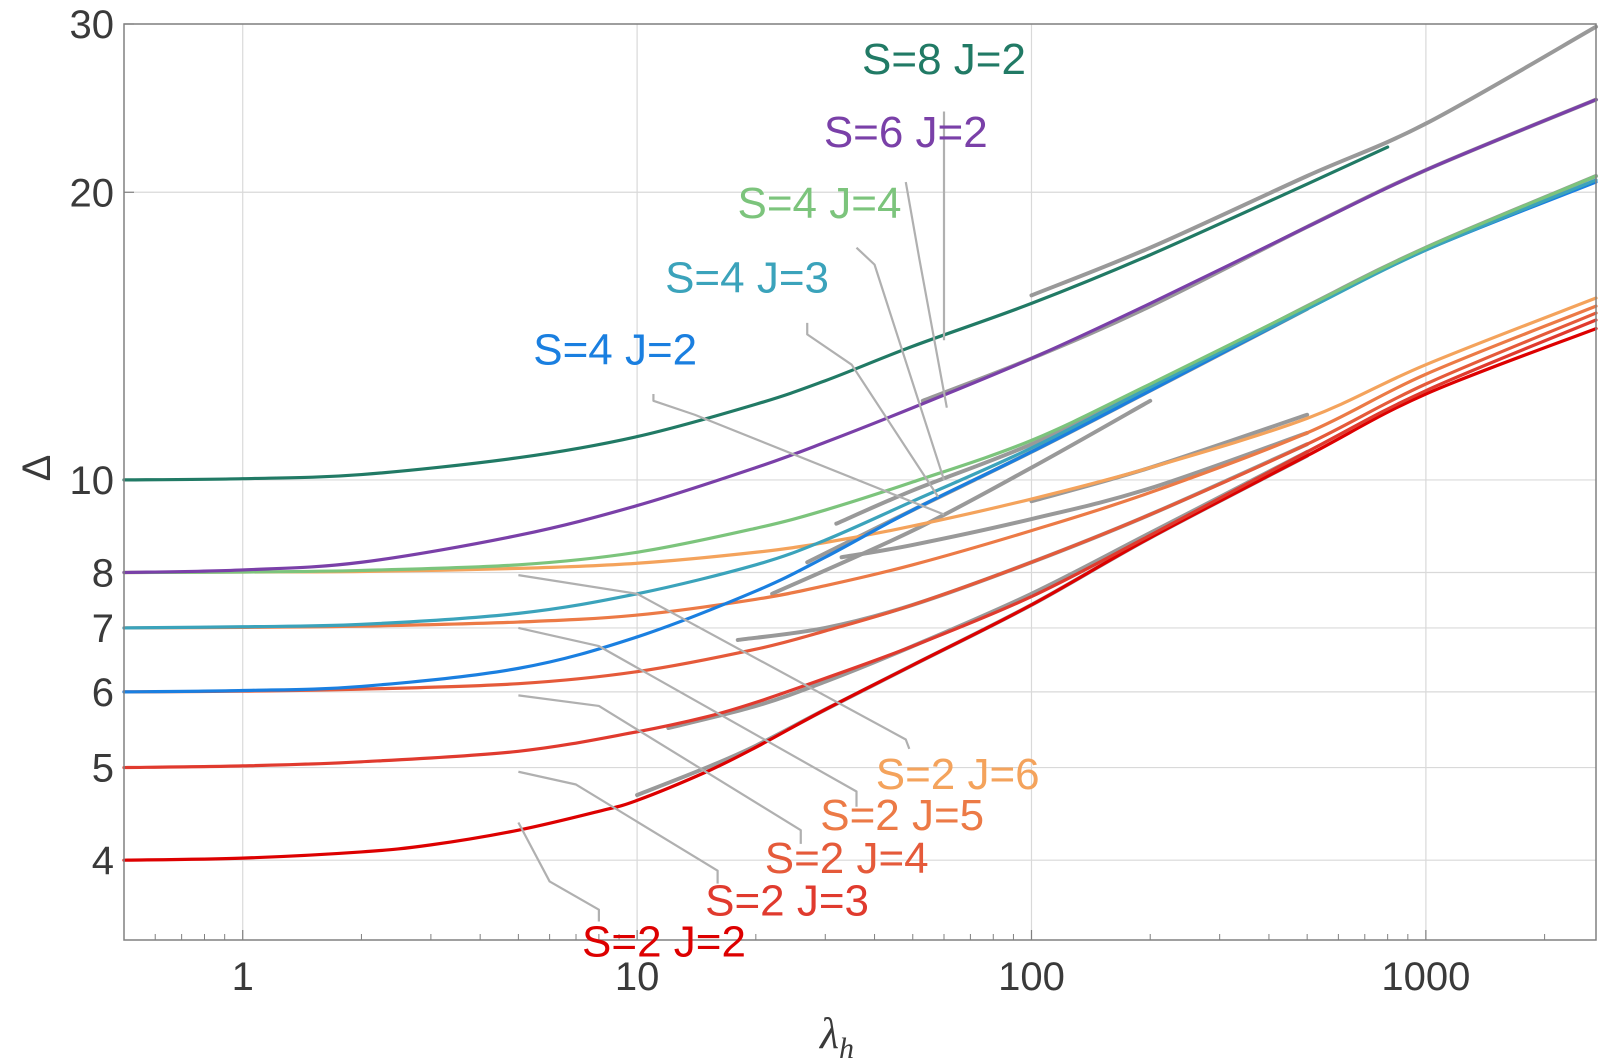 The image size is (1600, 1064). I want to click on series-label-9: S=2 J=2, so click(664, 942).